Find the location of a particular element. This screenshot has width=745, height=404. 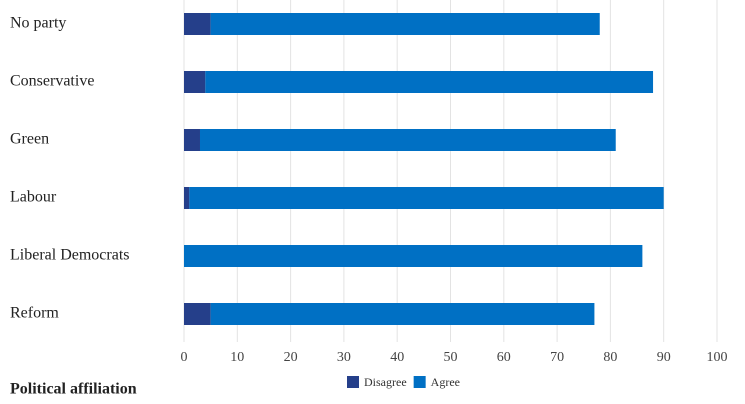

x-tick-label: 20 is located at coordinates (291, 357).